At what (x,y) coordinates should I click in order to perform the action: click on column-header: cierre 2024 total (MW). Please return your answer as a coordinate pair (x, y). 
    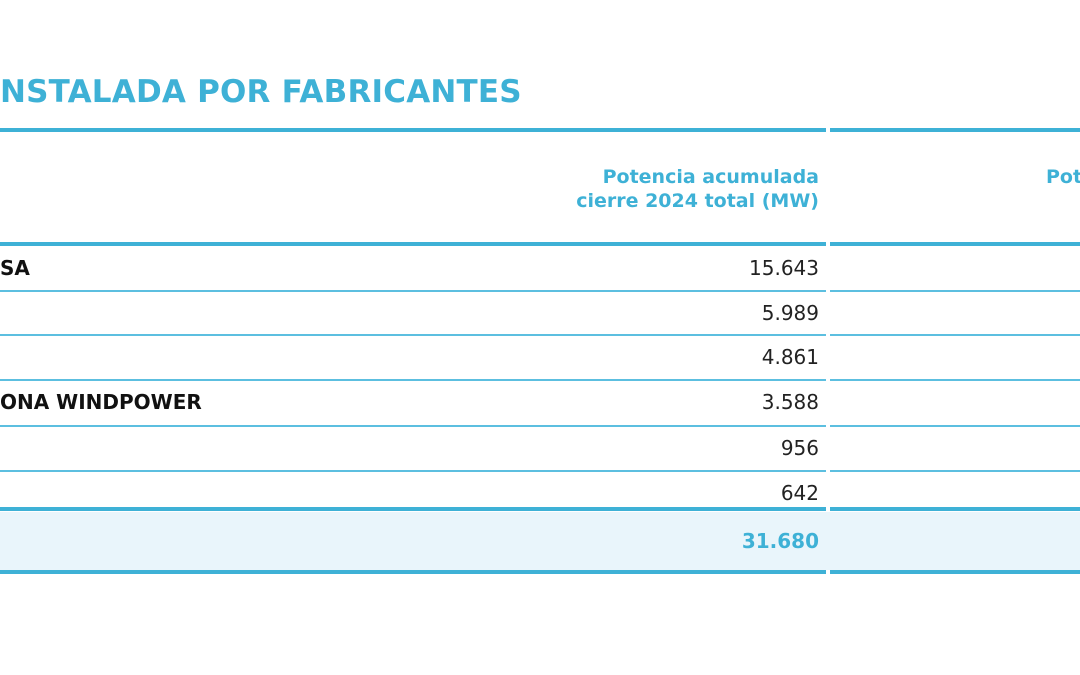
    Looking at the image, I should click on (697, 201).